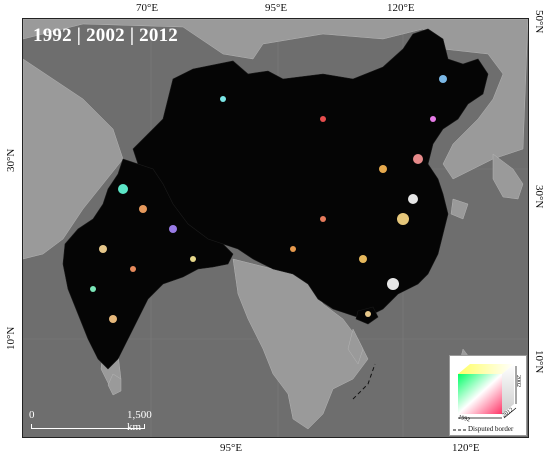 This screenshot has width=550, height=460. What do you see at coordinates (487, 391) in the screenshot?
I see `rgb-cube-icon` at bounding box center [487, 391].